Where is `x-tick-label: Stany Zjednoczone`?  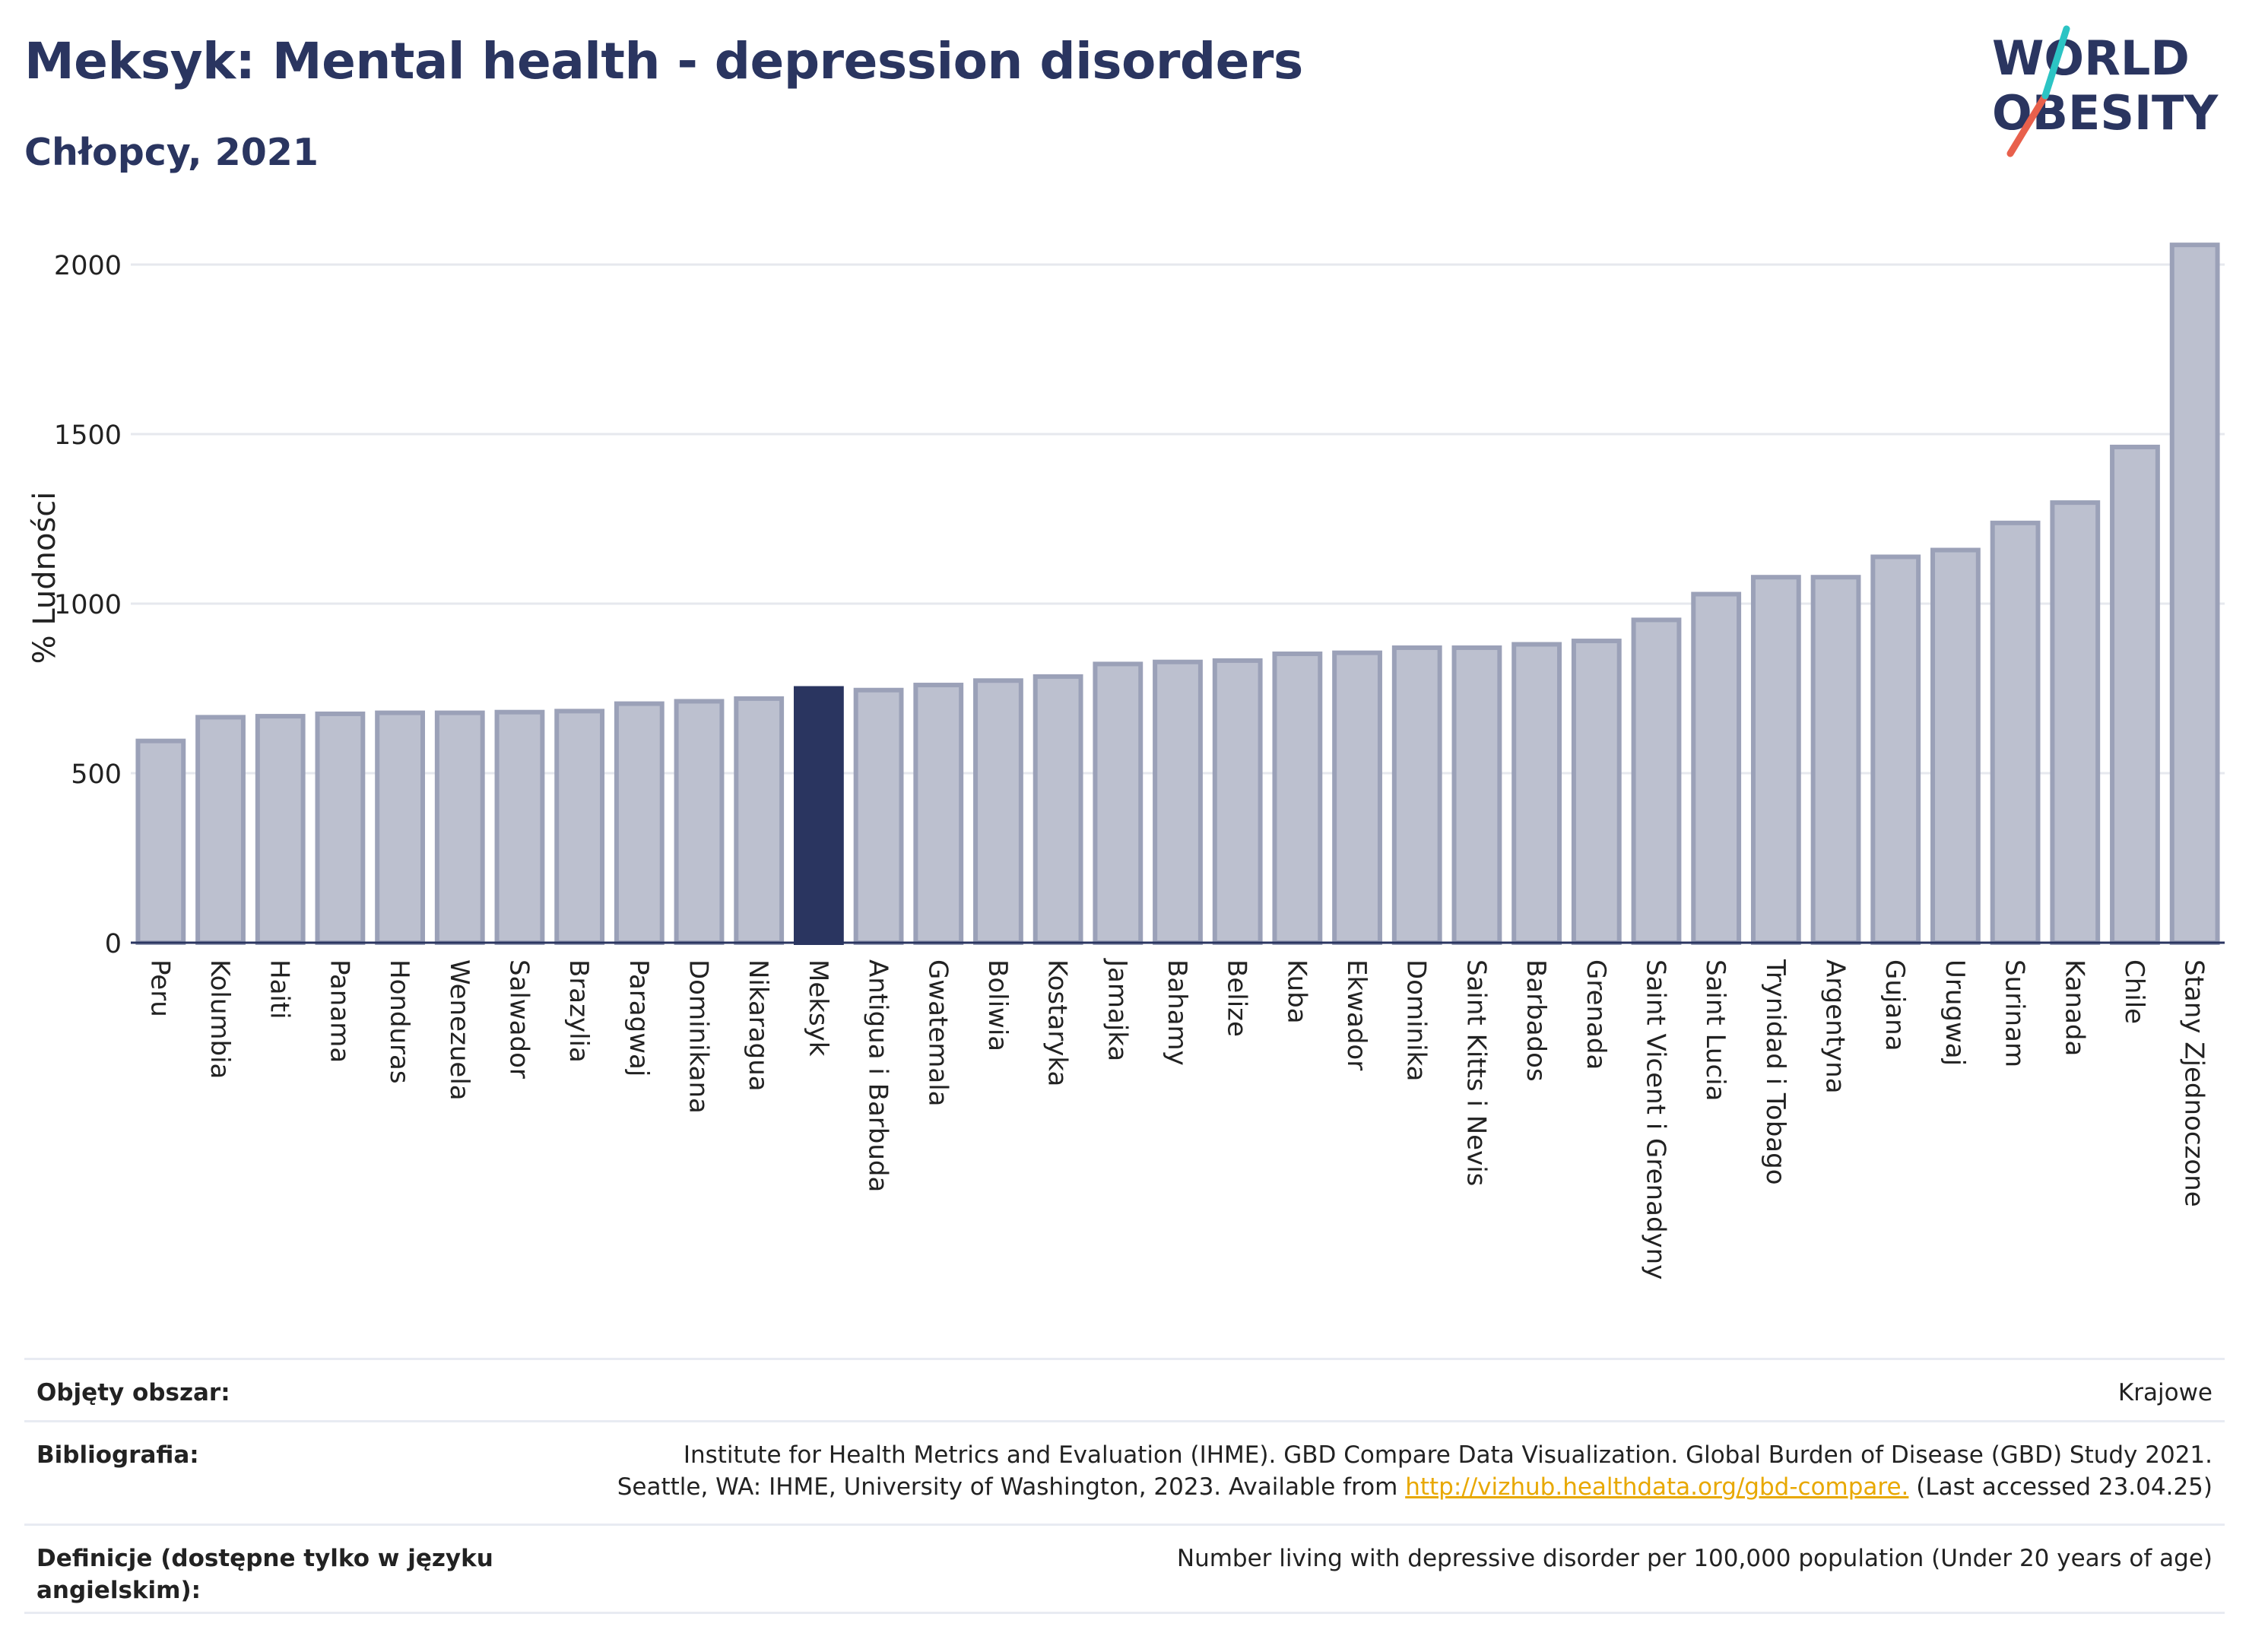 x-tick-label: Stany Zjednoczone is located at coordinates (2194, 1083).